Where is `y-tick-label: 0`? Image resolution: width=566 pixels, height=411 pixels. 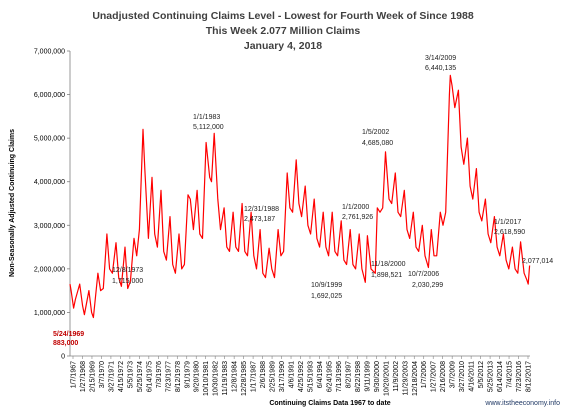
y-tick-label: 0 is located at coordinates (63, 357).